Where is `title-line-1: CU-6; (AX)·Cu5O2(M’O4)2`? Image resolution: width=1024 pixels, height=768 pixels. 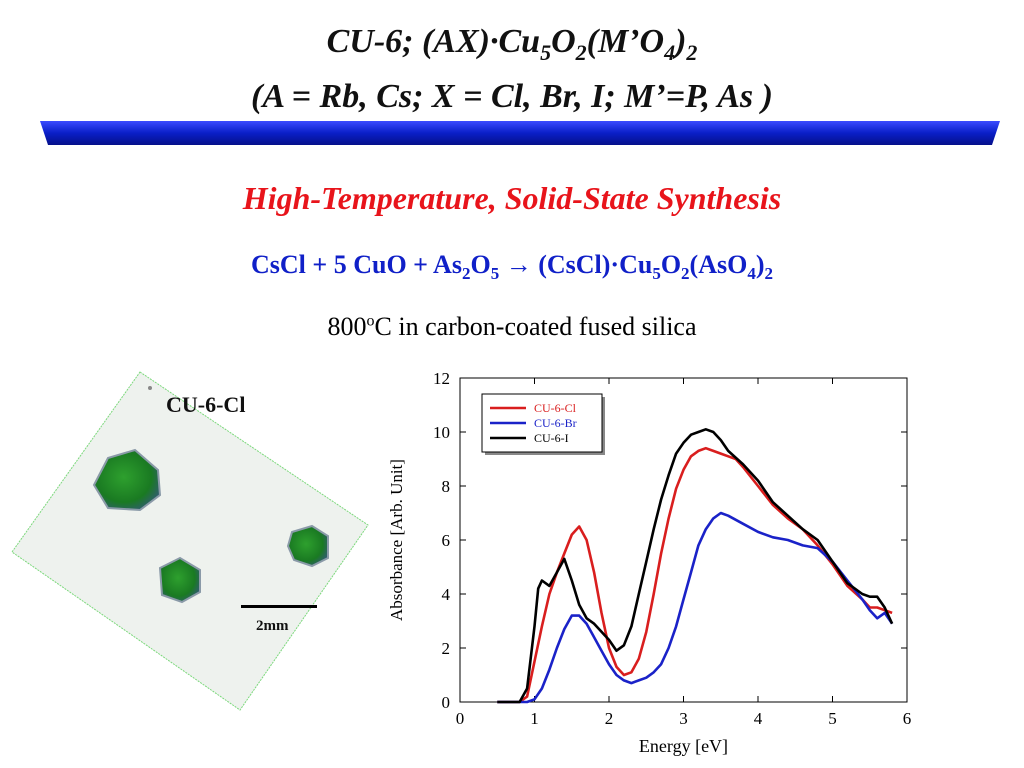
title-line-1: CU-6; (AX)·Cu5O2(M’O4)2 is located at coordinates (512, 44).